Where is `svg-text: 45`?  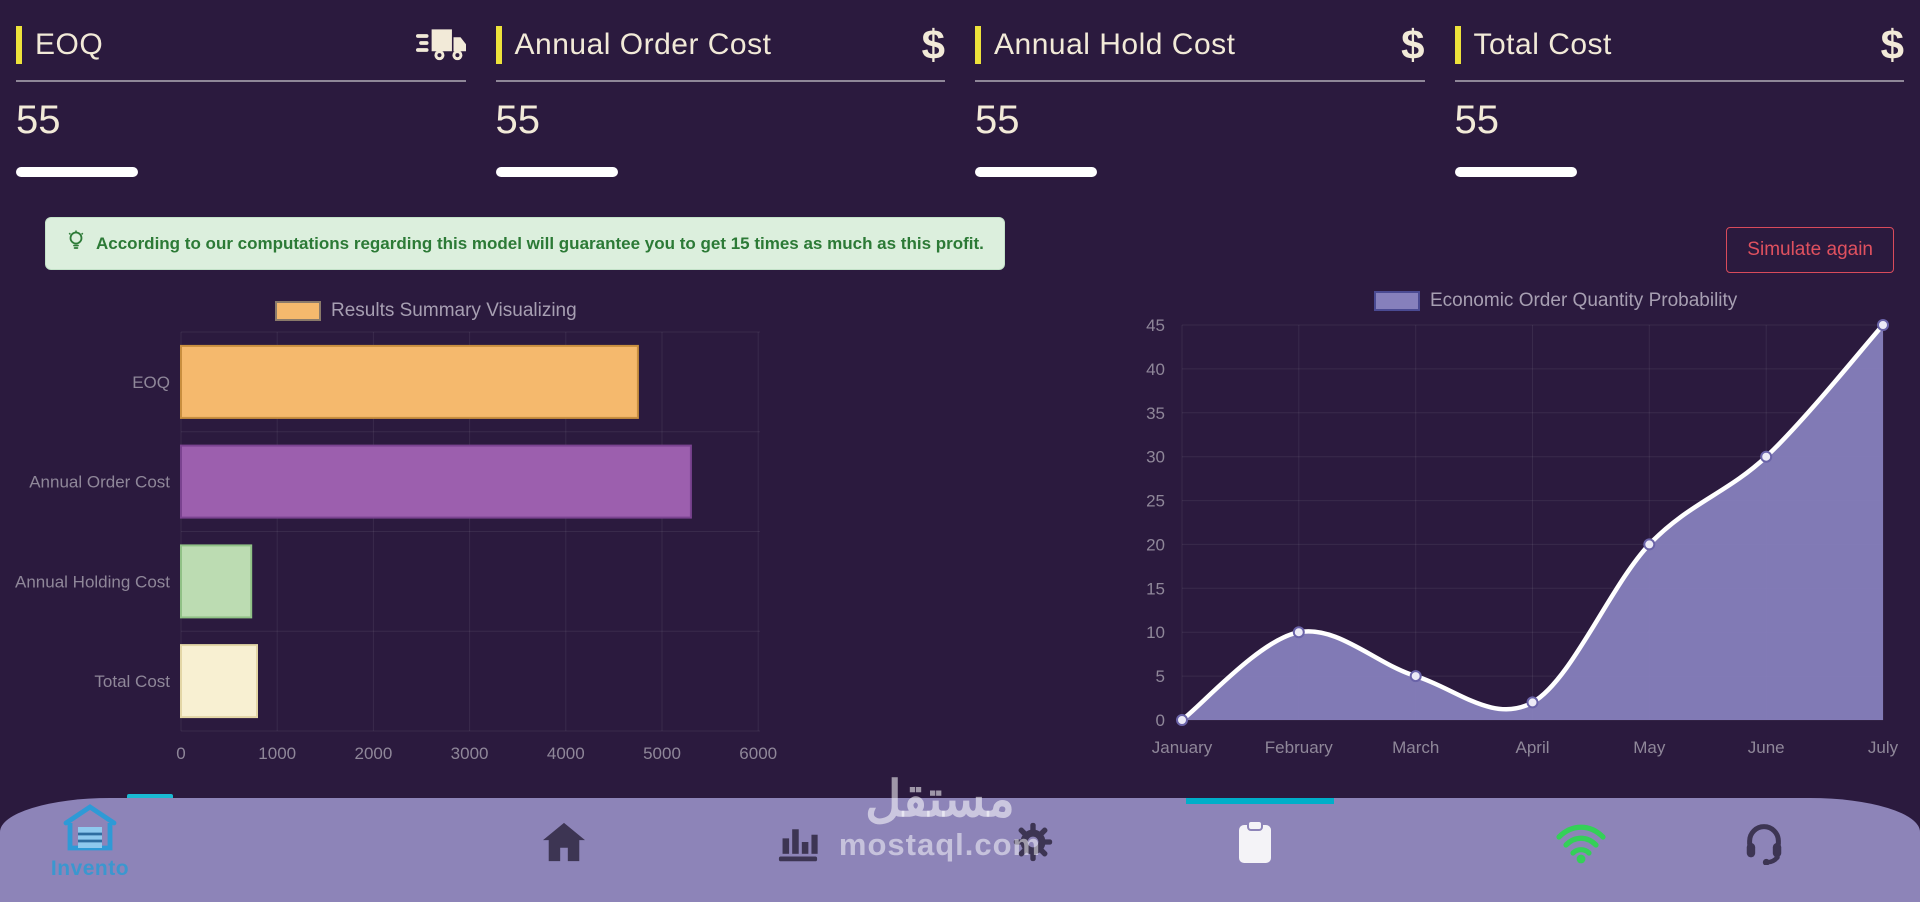 svg-text: 45 is located at coordinates (1155, 325).